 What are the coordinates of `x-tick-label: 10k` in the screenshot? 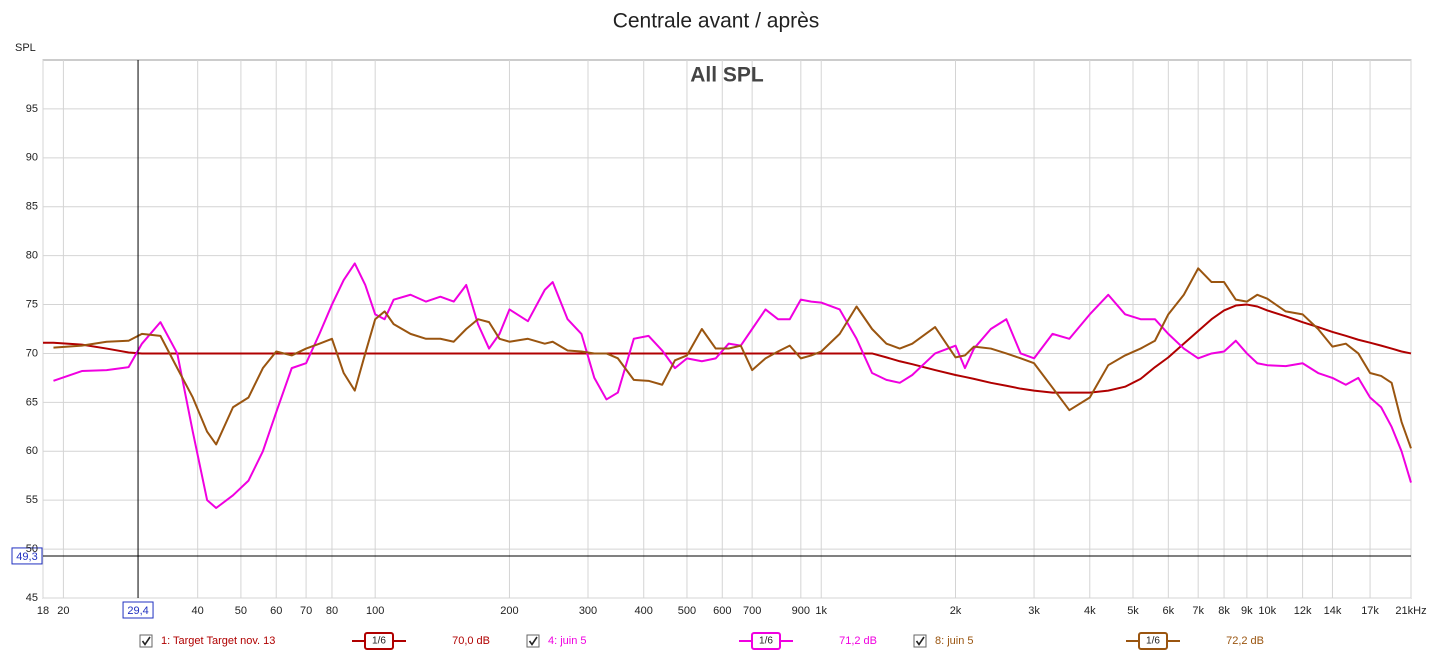 It's located at (1267, 611).